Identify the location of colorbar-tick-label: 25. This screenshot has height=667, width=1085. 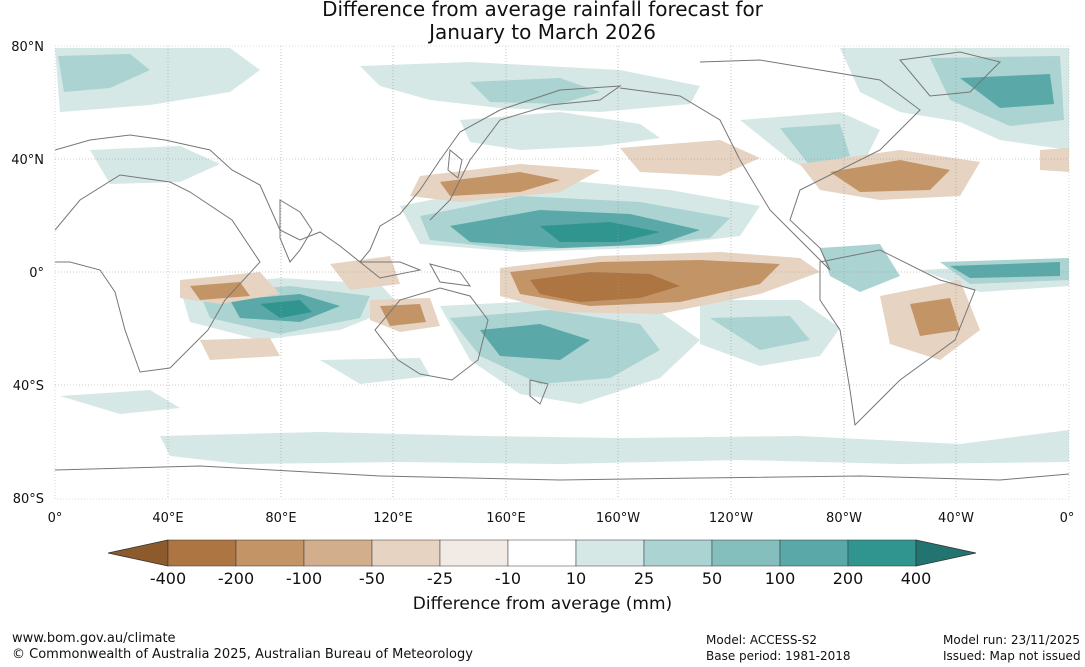
(644, 578).